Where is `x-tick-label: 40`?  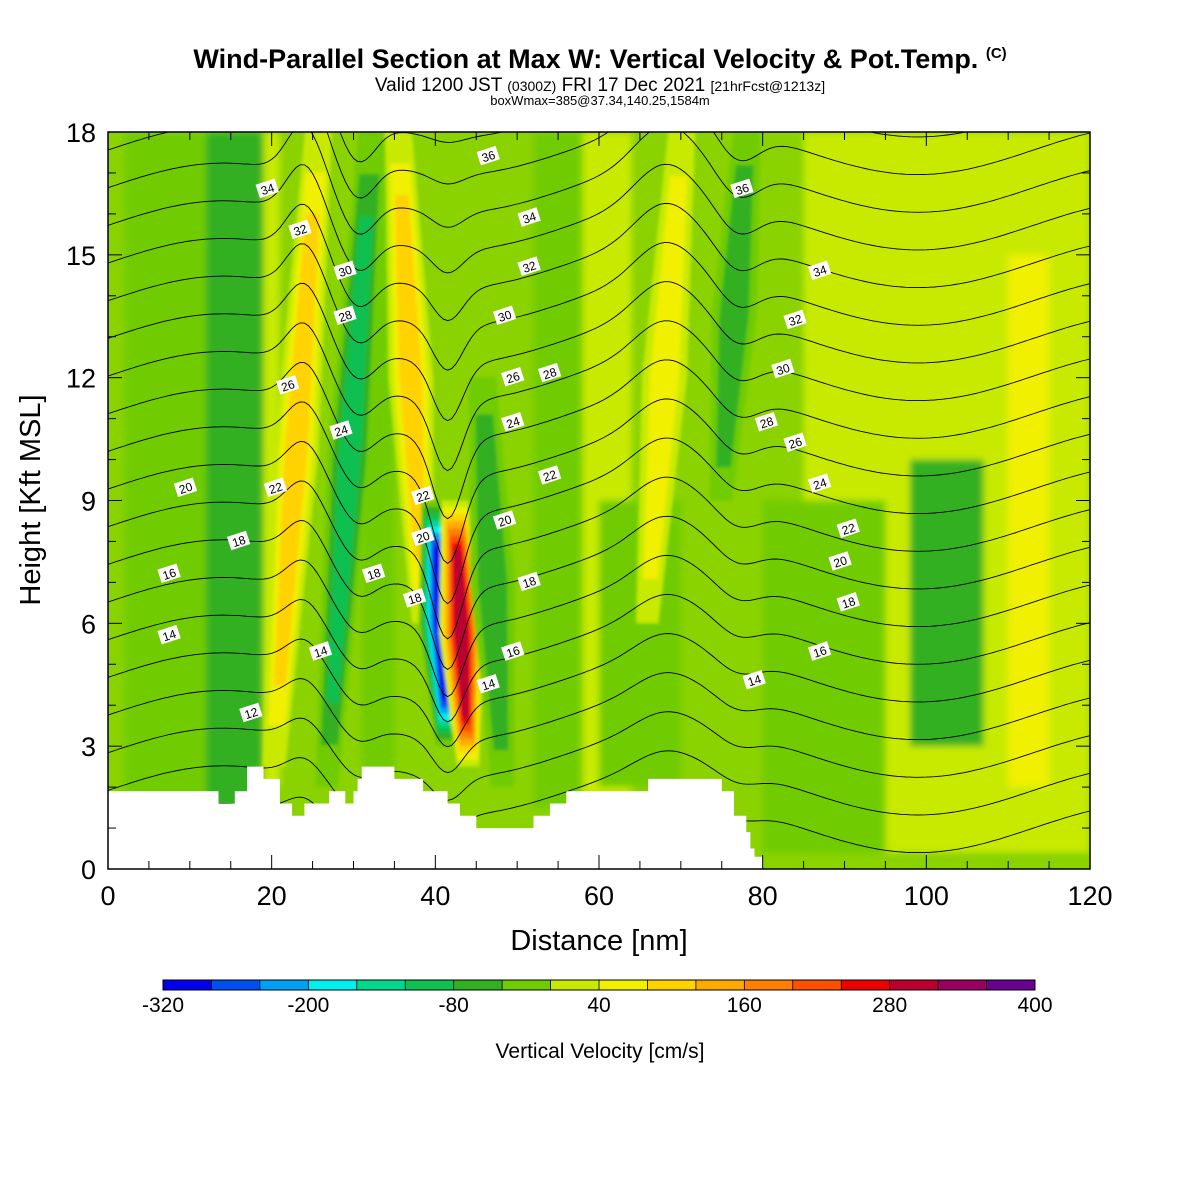
x-tick-label: 40 is located at coordinates (435, 896).